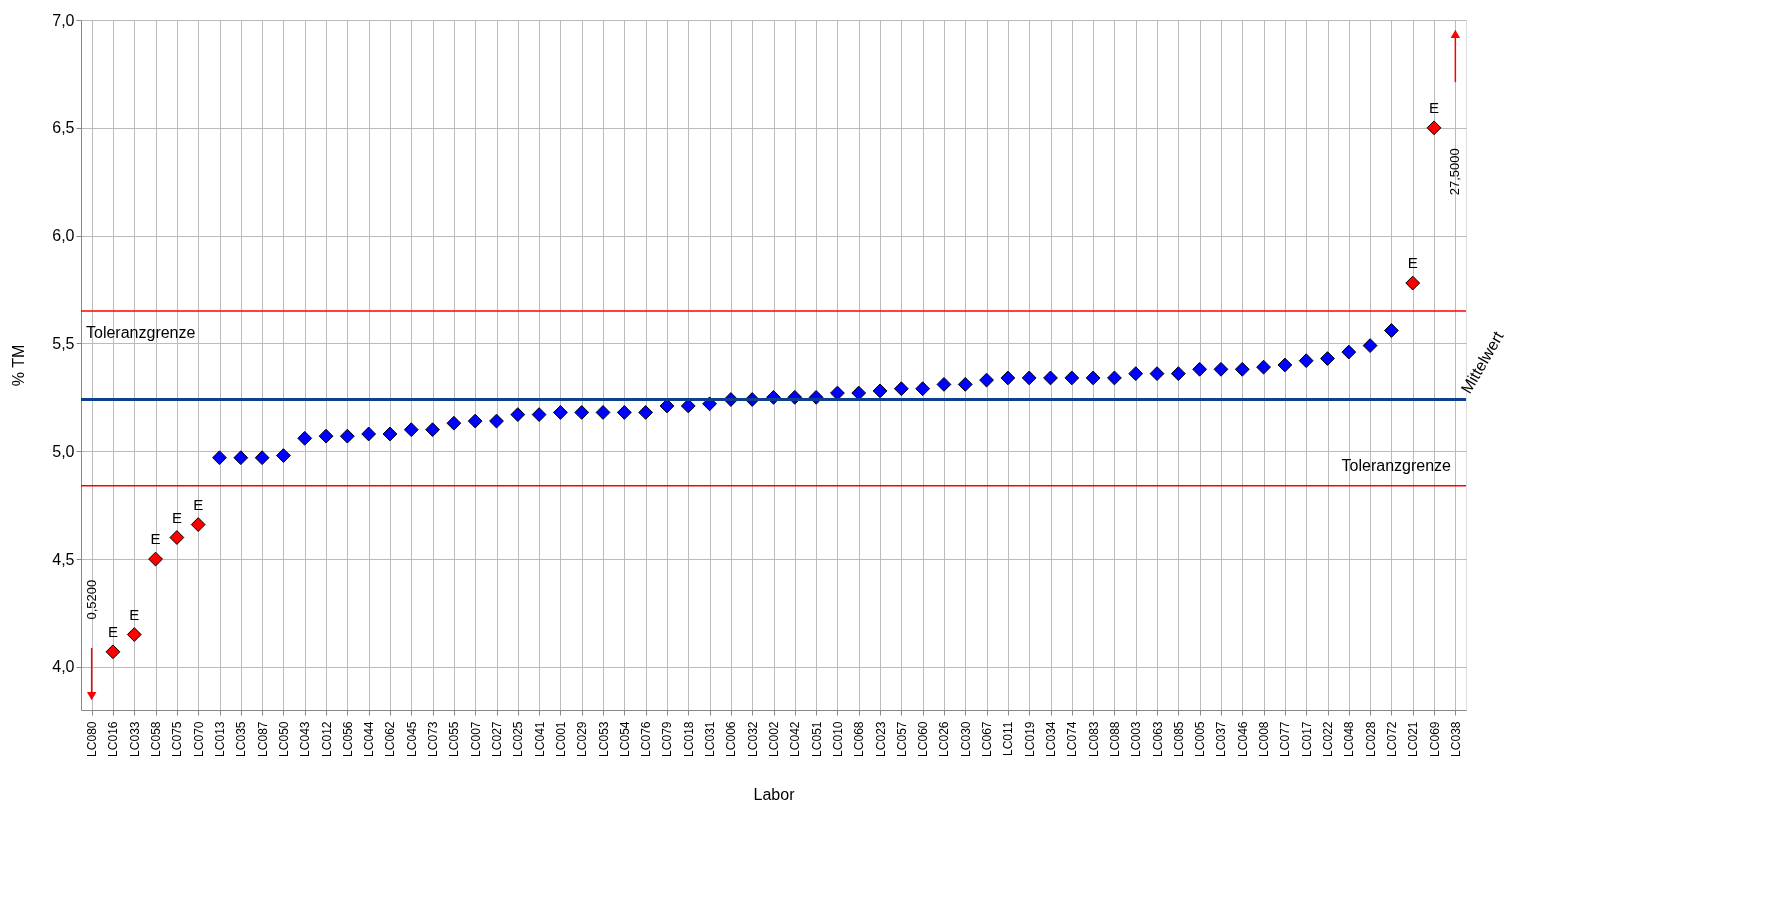 The width and height of the screenshot is (1769, 906). What do you see at coordinates (63, 667) in the screenshot?
I see `y-tick-label: 4,0` at bounding box center [63, 667].